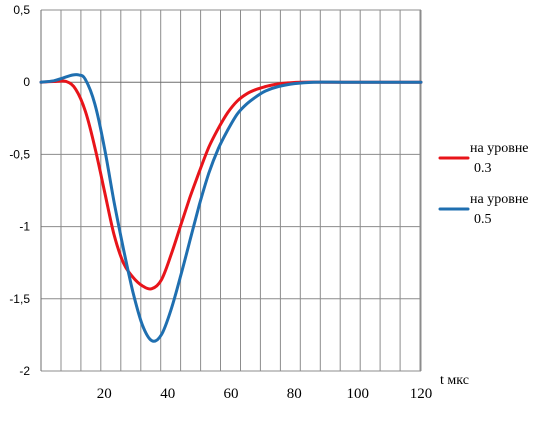 The height and width of the screenshot is (448, 558). What do you see at coordinates (294, 394) in the screenshot?
I see `x-tick-label: 80` at bounding box center [294, 394].